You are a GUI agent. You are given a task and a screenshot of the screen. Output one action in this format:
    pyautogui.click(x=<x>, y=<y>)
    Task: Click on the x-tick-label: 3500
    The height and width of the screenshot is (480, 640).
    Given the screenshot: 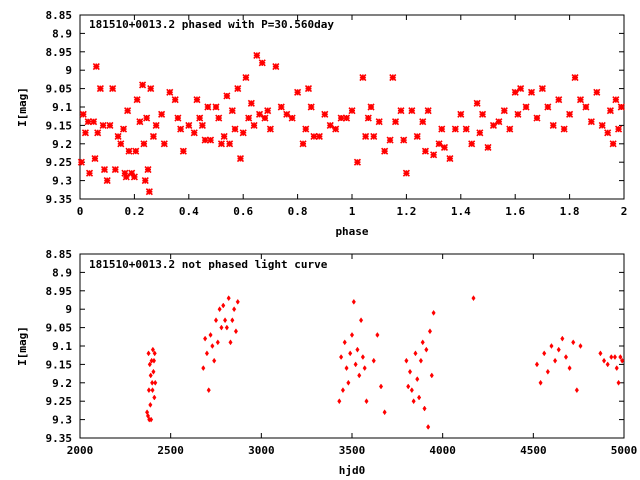 What is the action you would take?
    pyautogui.click(x=352, y=450)
    